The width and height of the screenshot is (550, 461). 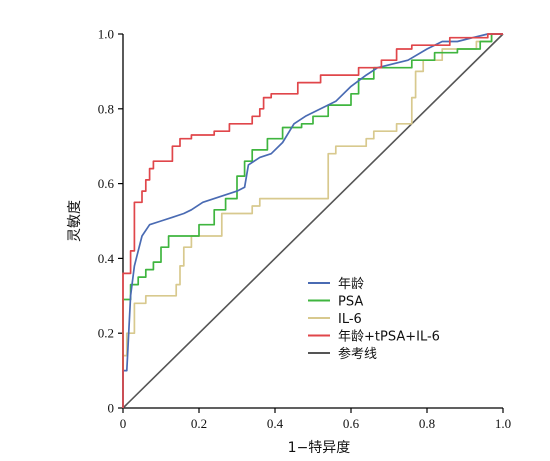 What do you see at coordinates (351, 284) in the screenshot?
I see `legend-label: 年龄` at bounding box center [351, 284].